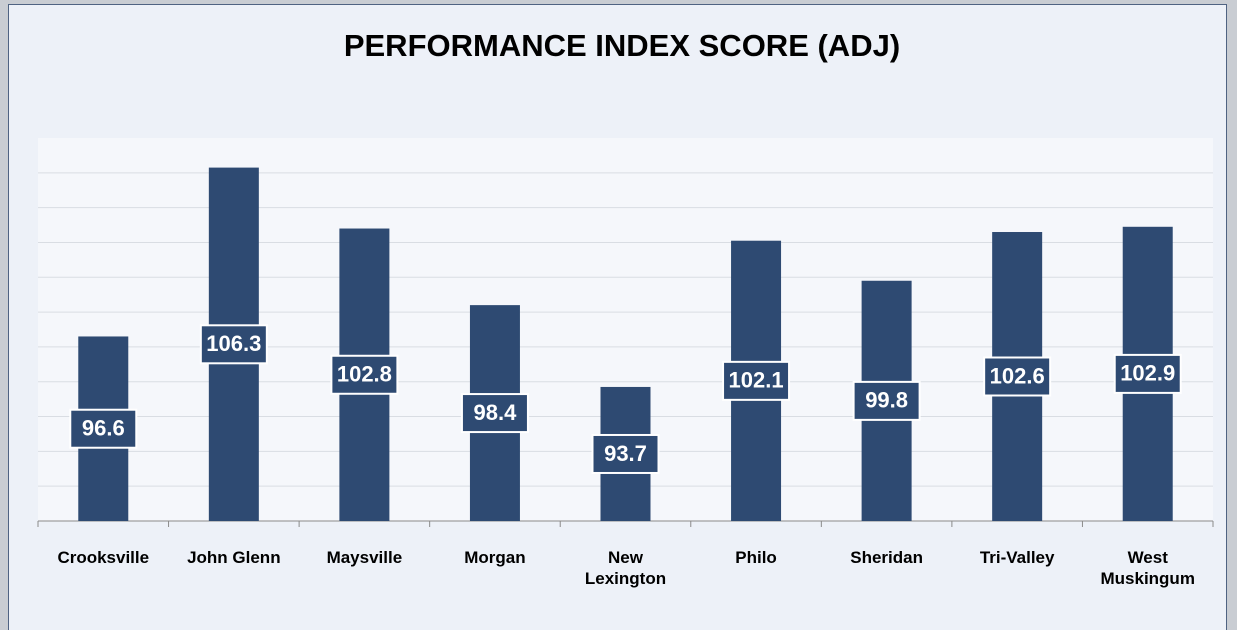 The height and width of the screenshot is (630, 1237). I want to click on data-label: 96.6, so click(103, 428).